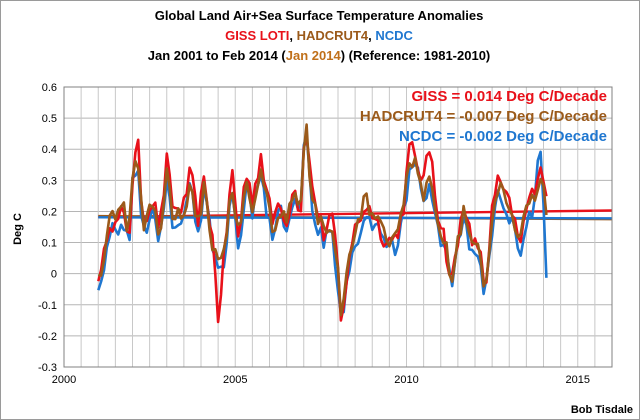  I want to click on subtitle-part-3: ,, so click(371, 35).